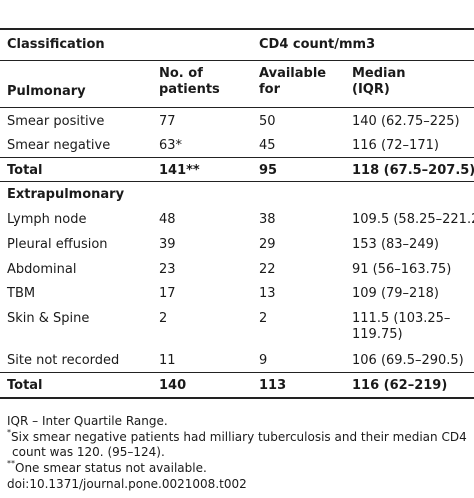 The height and width of the screenshot is (498, 474). Describe the element at coordinates (269, 89) in the screenshot. I see `header-available-2: for` at that location.